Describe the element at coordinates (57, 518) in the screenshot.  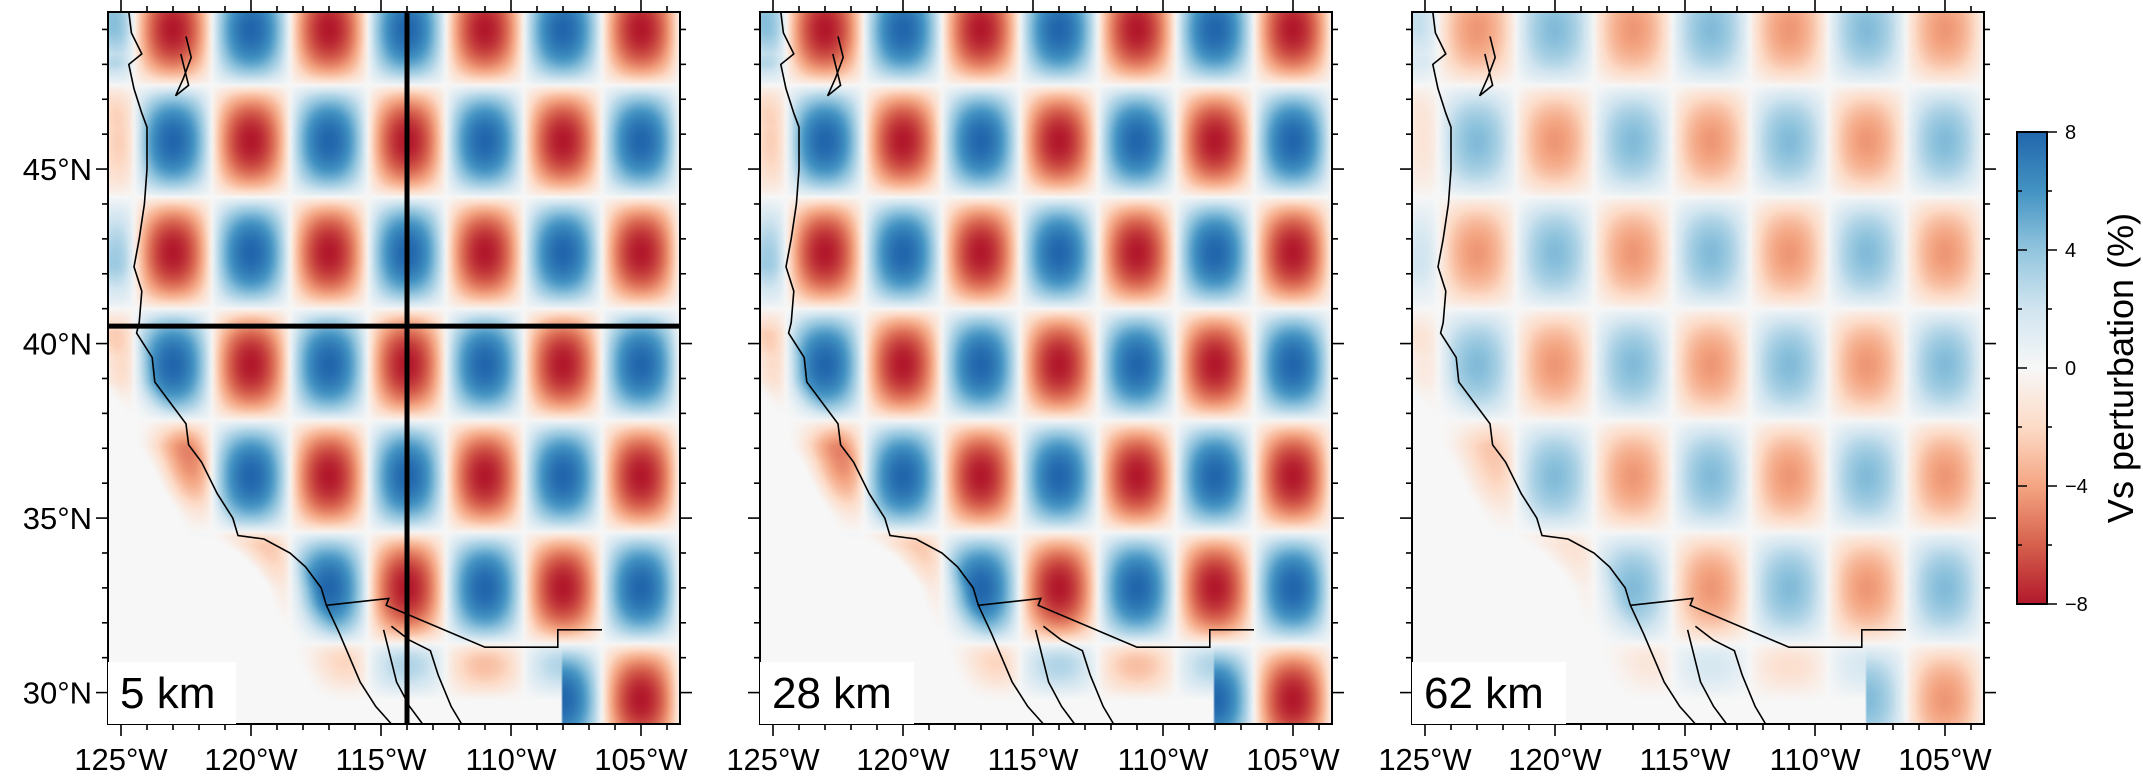
I see `y-tick-label: 35°N` at that location.